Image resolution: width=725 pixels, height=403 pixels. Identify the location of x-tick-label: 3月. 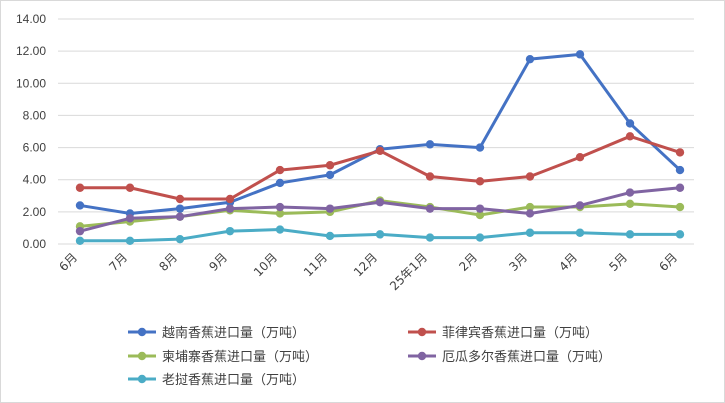
(518, 262).